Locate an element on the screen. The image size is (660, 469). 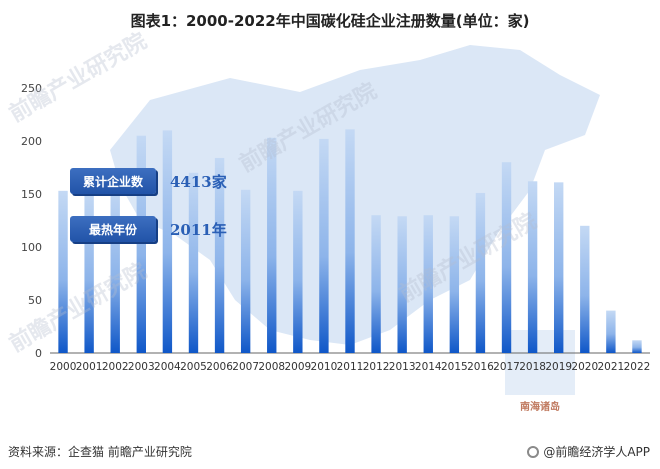
map-label: 南海诸岛 is located at coordinates (540, 407).